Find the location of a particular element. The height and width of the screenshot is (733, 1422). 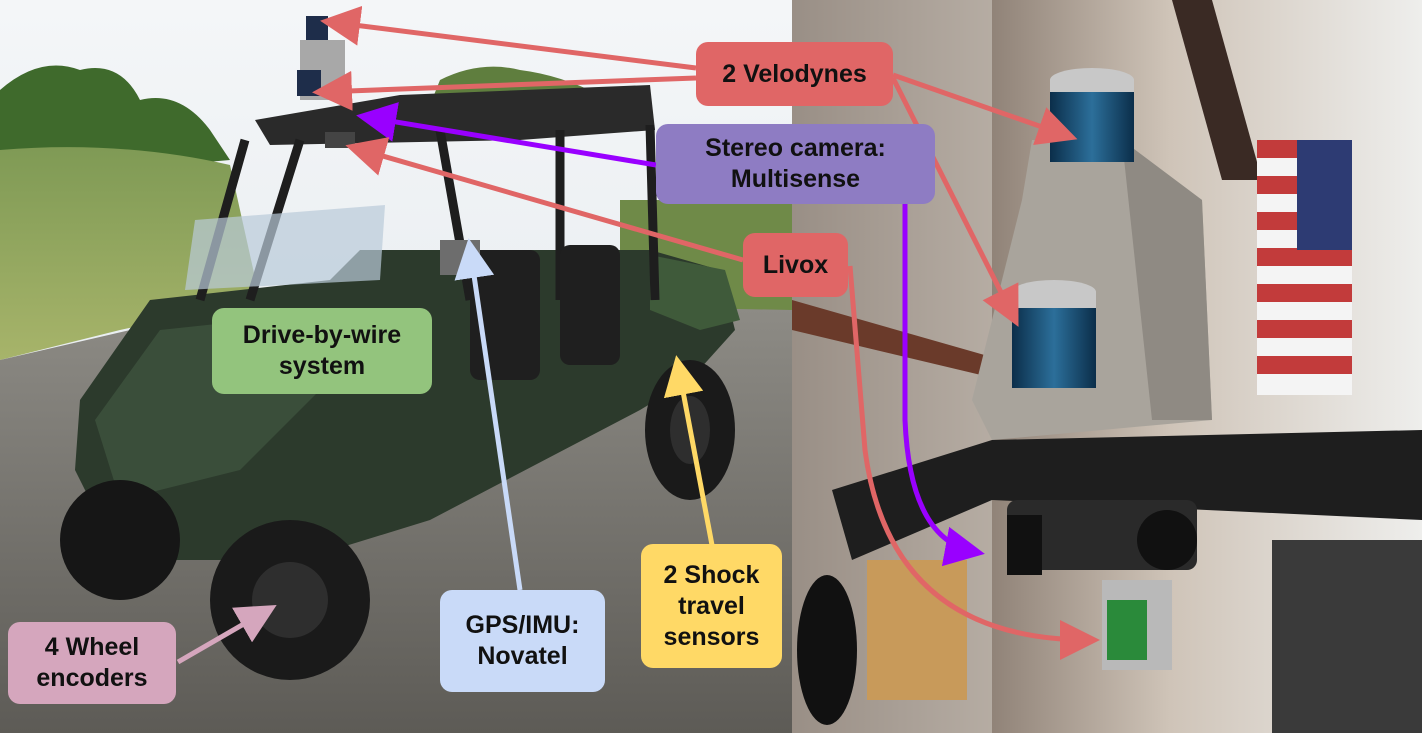

front-wheel-hub is located at coordinates (290, 600).